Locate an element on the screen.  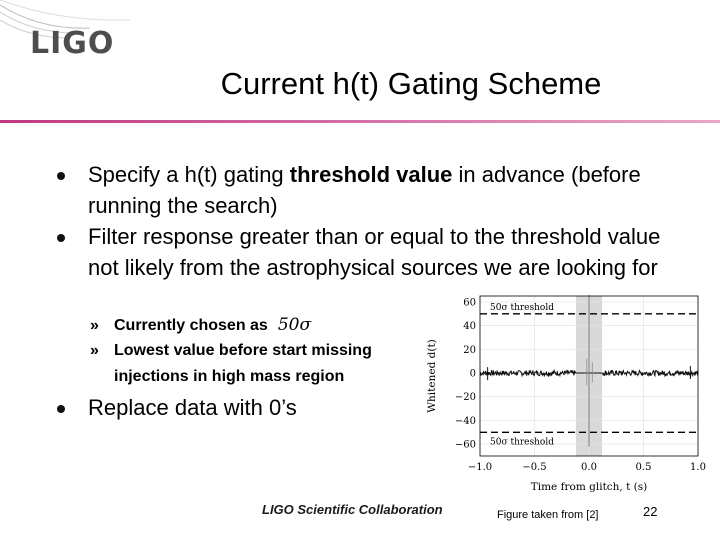
x-tick-label: −1.0 is located at coordinates (480, 467).